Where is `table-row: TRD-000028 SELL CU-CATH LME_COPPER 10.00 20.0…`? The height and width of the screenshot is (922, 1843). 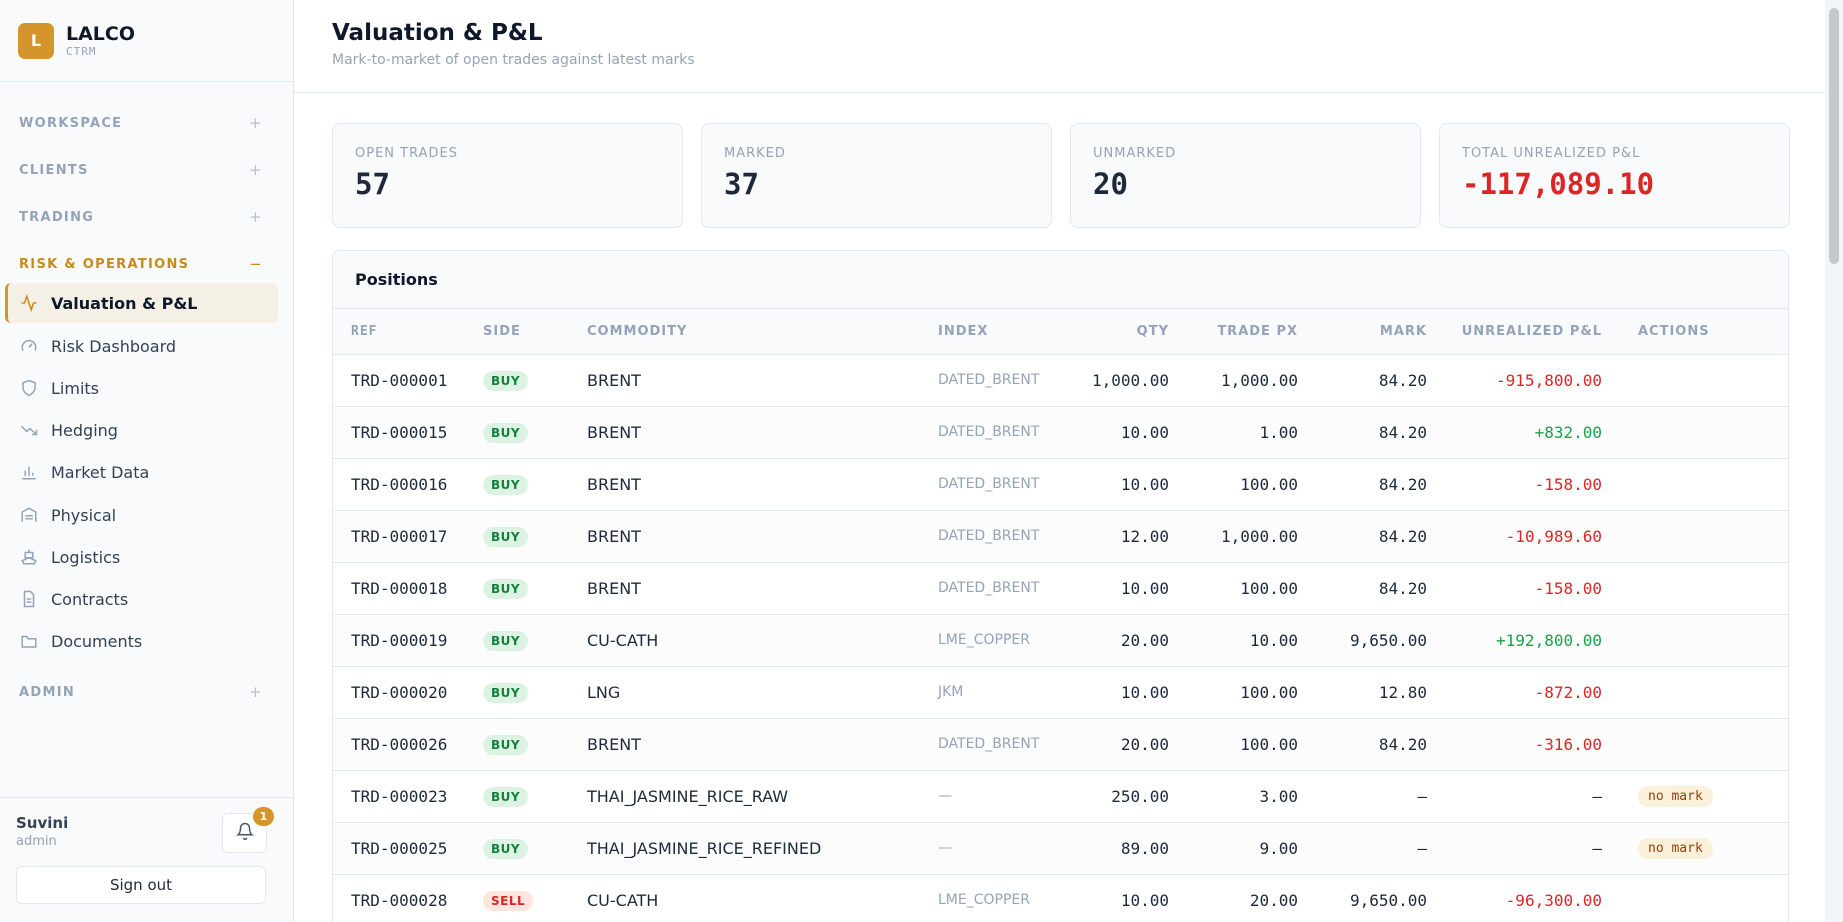
table-row: TRD-000028 SELL CU-CATH LME_COPPER 10.00 20.0… is located at coordinates (1060, 898).